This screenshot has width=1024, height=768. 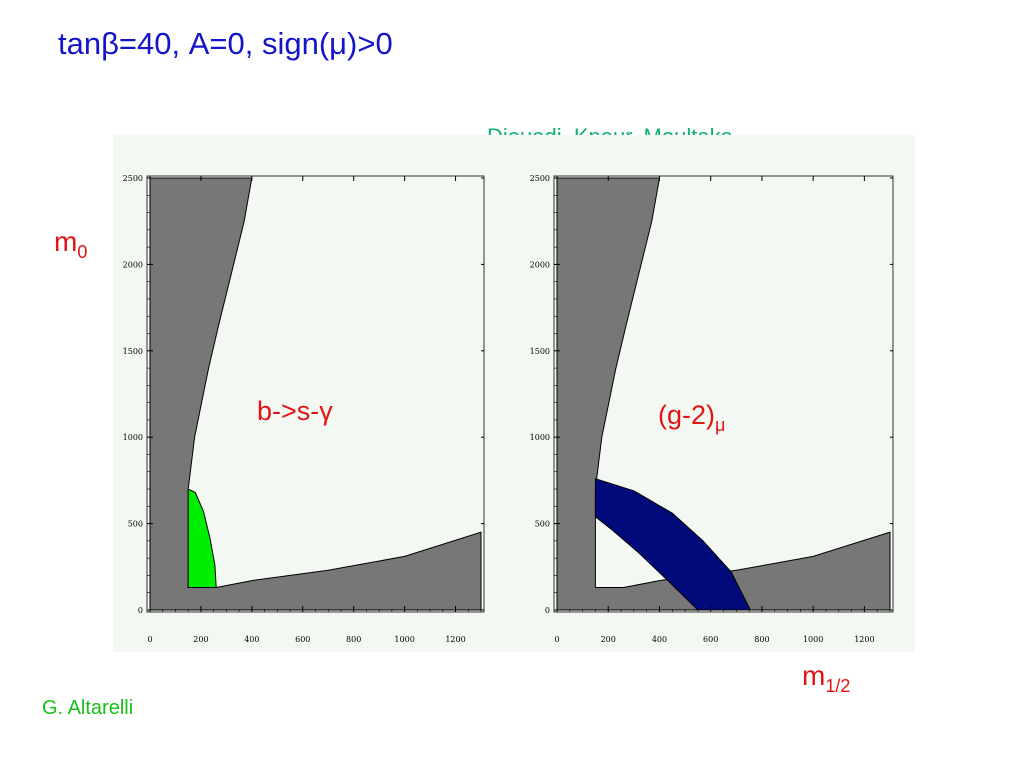 What do you see at coordinates (66, 241) in the screenshot?
I see `y-axis-label-main: m` at bounding box center [66, 241].